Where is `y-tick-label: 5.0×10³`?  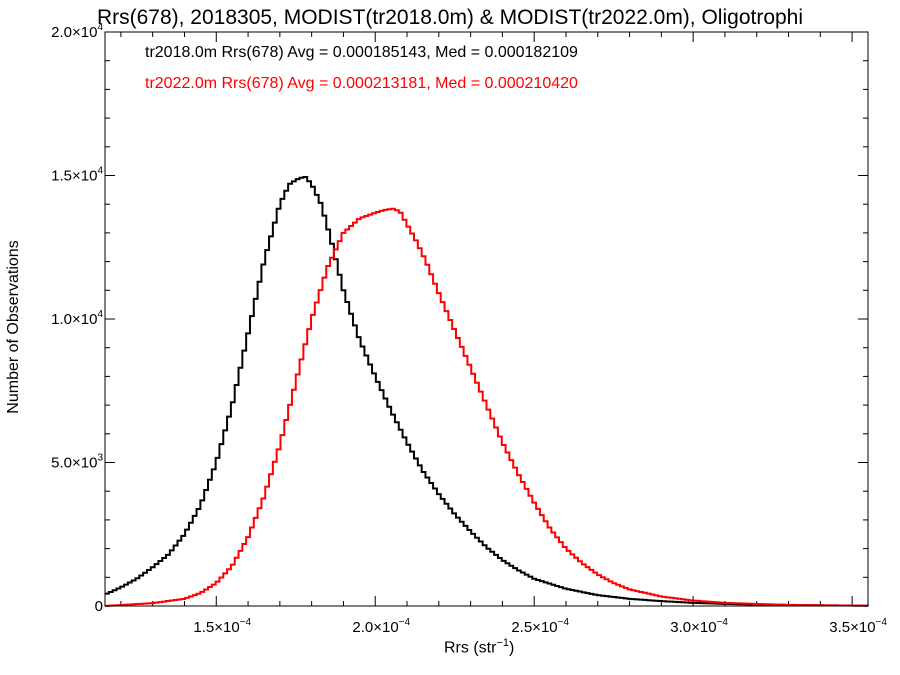 y-tick-label: 5.0×10³ is located at coordinates (77, 462).